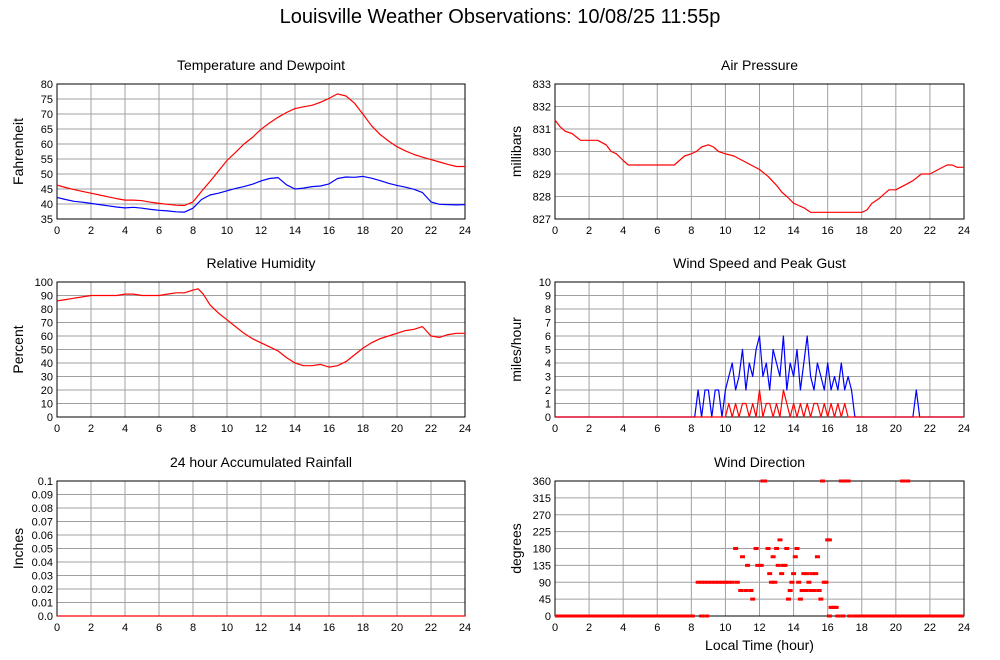 The height and width of the screenshot is (660, 1000). What do you see at coordinates (45, 617) in the screenshot?
I see `y-tick-label: 0.0` at bounding box center [45, 617].